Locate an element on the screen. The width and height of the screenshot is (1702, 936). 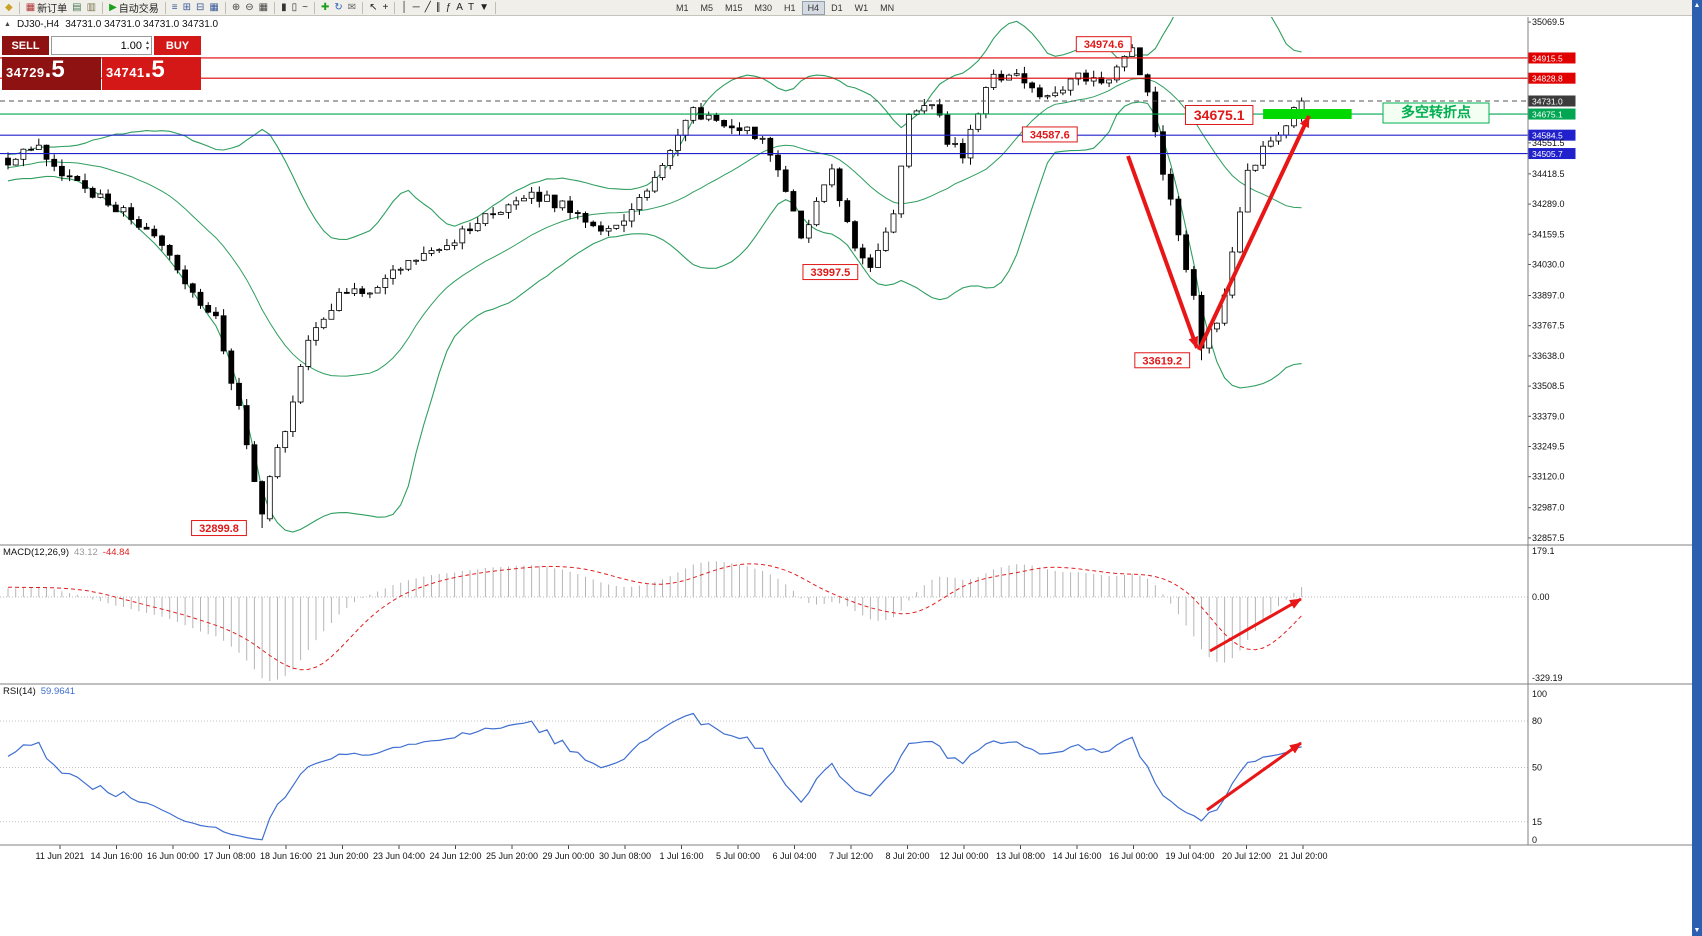
new-order-button: ▦ 新订单 is located at coordinates (46, 8).